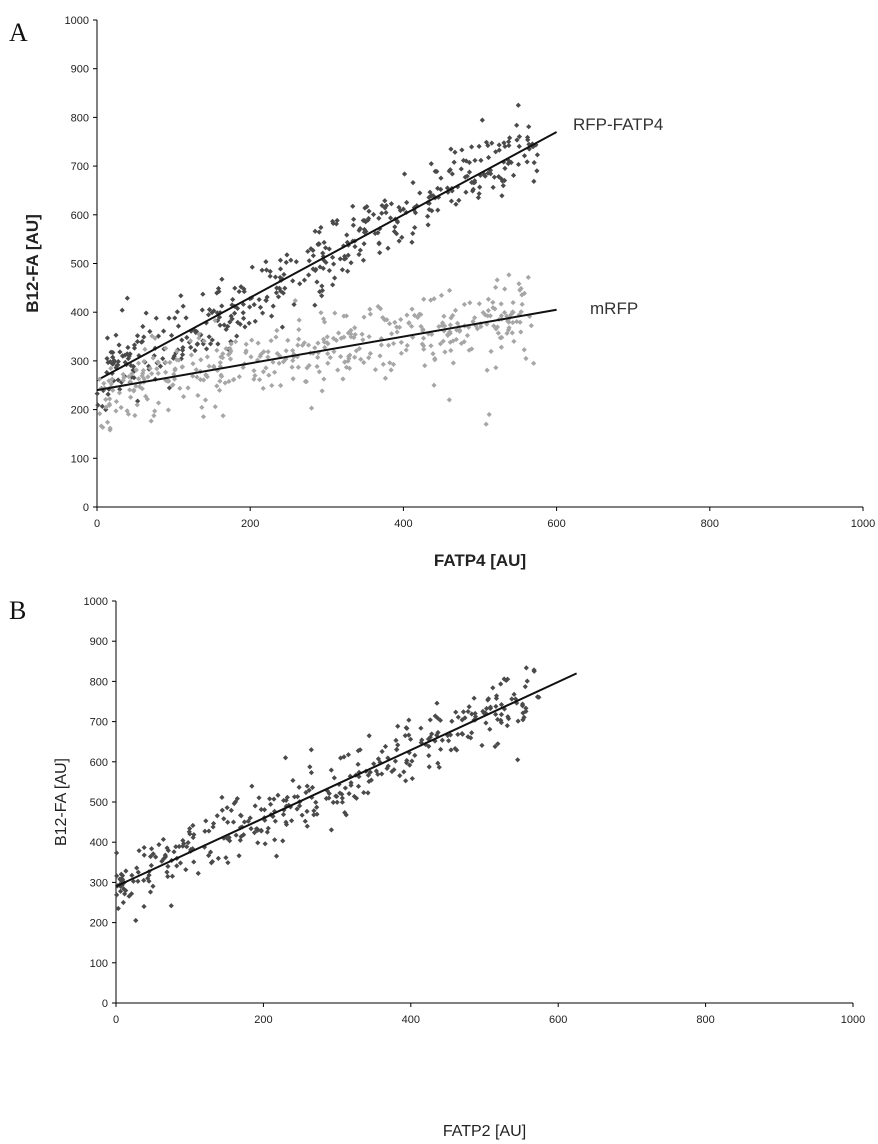  What do you see at coordinates (263, 1020) in the screenshot?
I see `x-tick-label: 200` at bounding box center [263, 1020].